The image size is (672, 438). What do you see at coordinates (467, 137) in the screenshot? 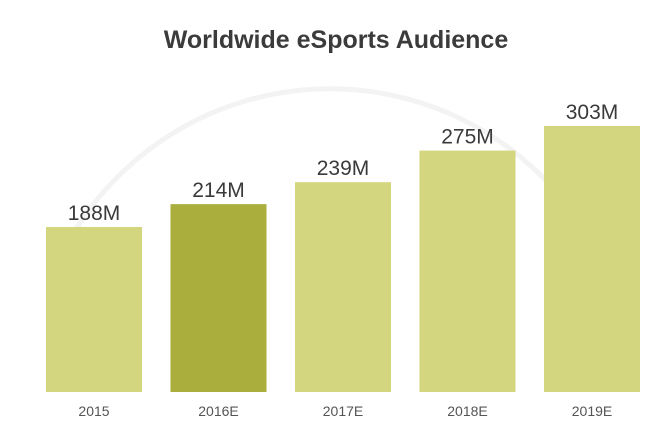
I see `data-label-2018e: 275M` at bounding box center [467, 137].